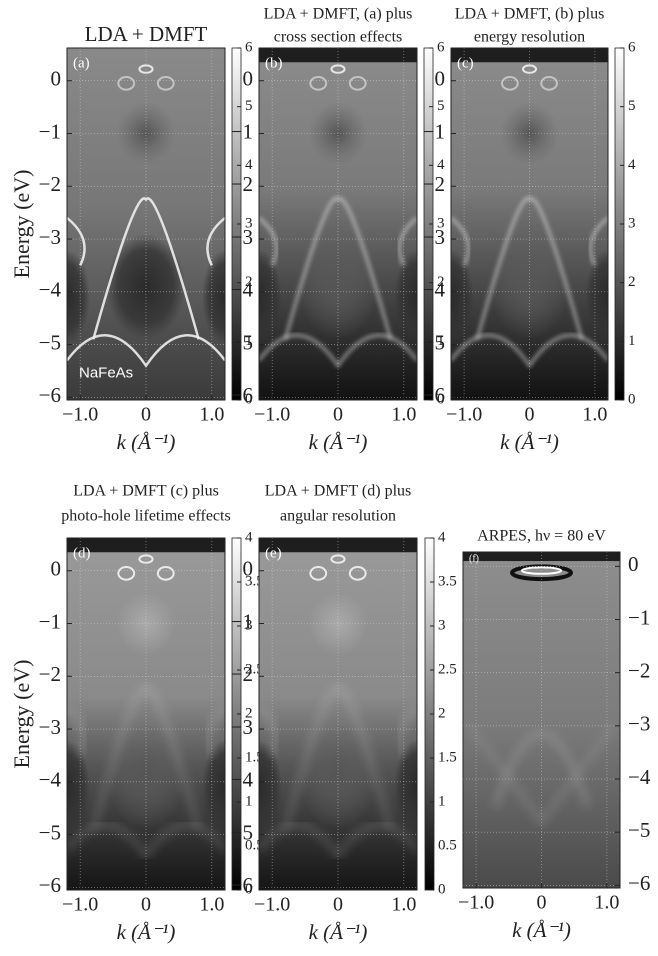 The image size is (658, 956). I want to click on colorbar-tick-label: 5, so click(632, 106).